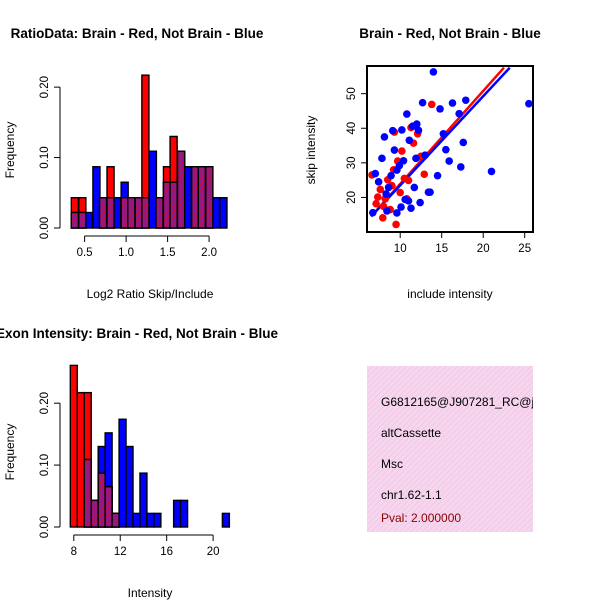 This screenshot has height=600, width=600. Describe the element at coordinates (483, 249) in the screenshot. I see `scatter-x-tick-label: 20` at that location.